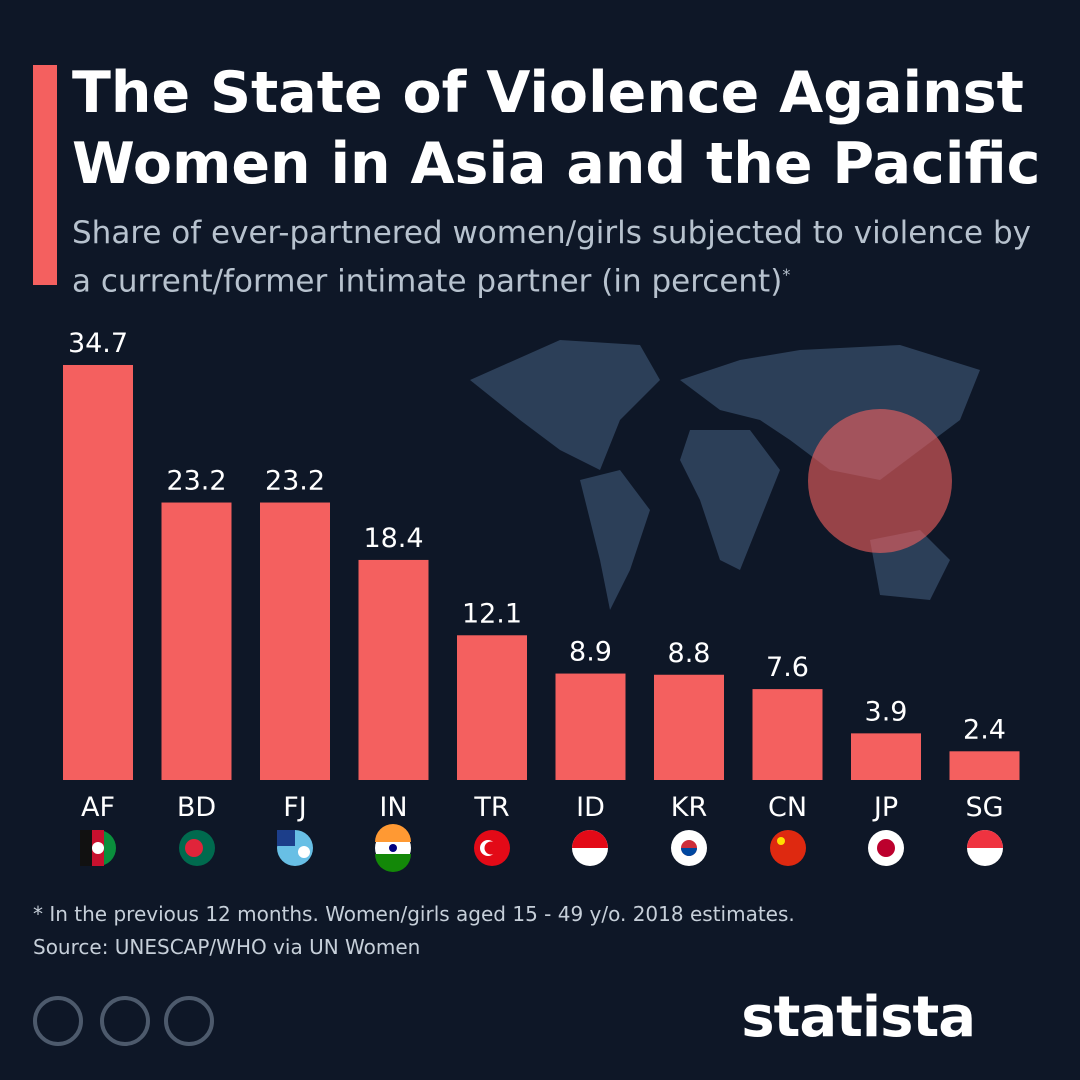  Describe the element at coordinates (885, 807) in the screenshot. I see `x-tick-label: JP` at that location.